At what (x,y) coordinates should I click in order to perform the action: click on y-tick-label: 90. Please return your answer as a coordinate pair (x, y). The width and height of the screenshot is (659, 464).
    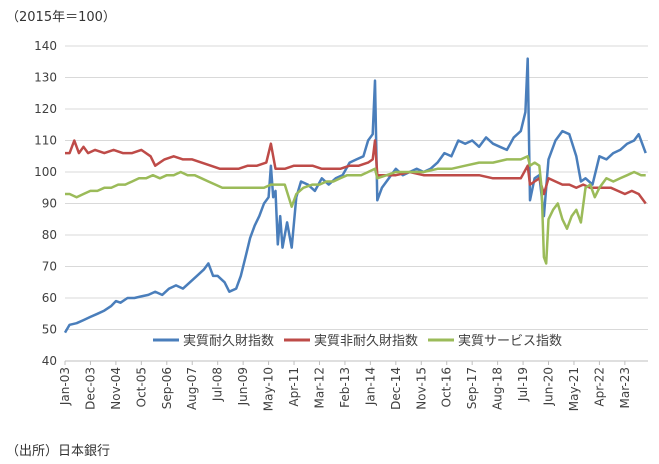
    Looking at the image, I should click on (49, 204).